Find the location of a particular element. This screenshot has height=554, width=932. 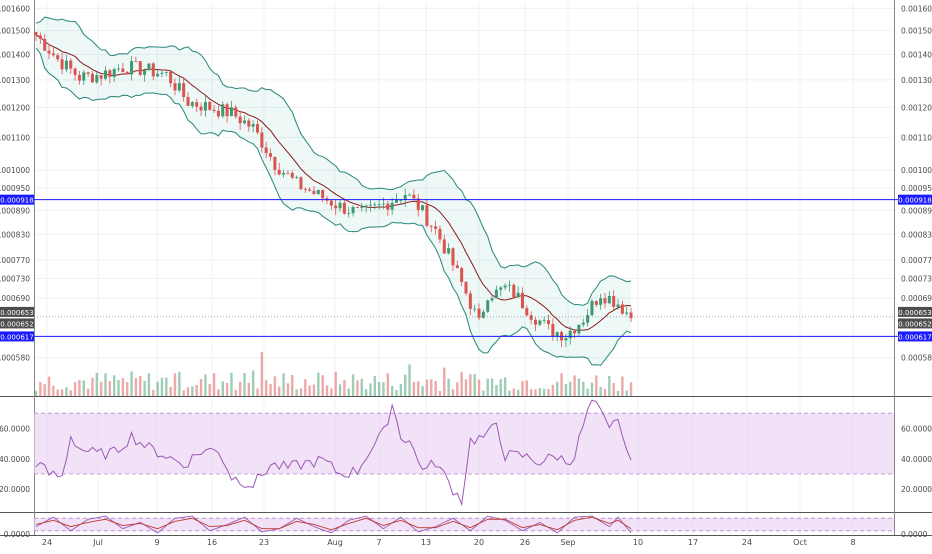

level-tag-label: 0.000617 is located at coordinates (914, 337).